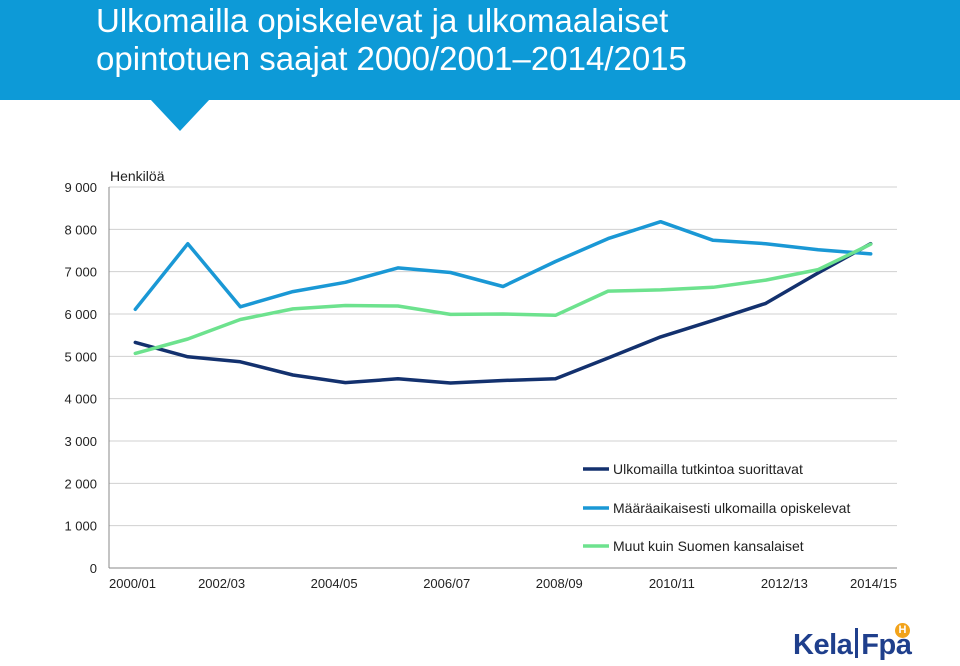 This screenshot has height=666, width=960. I want to click on logo-kela-text: Kela, so click(823, 645).